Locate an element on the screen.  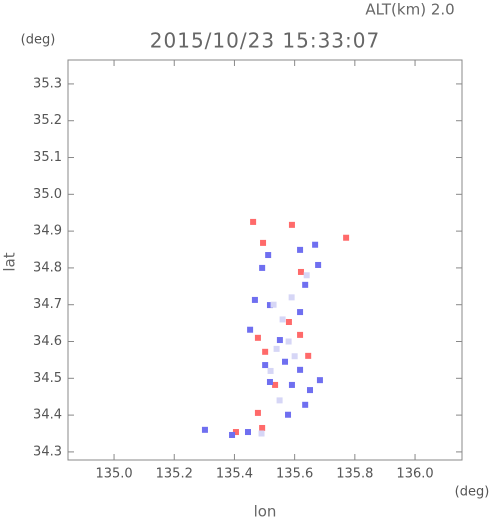
y-tick-label: 34.5 is located at coordinates (47, 378).